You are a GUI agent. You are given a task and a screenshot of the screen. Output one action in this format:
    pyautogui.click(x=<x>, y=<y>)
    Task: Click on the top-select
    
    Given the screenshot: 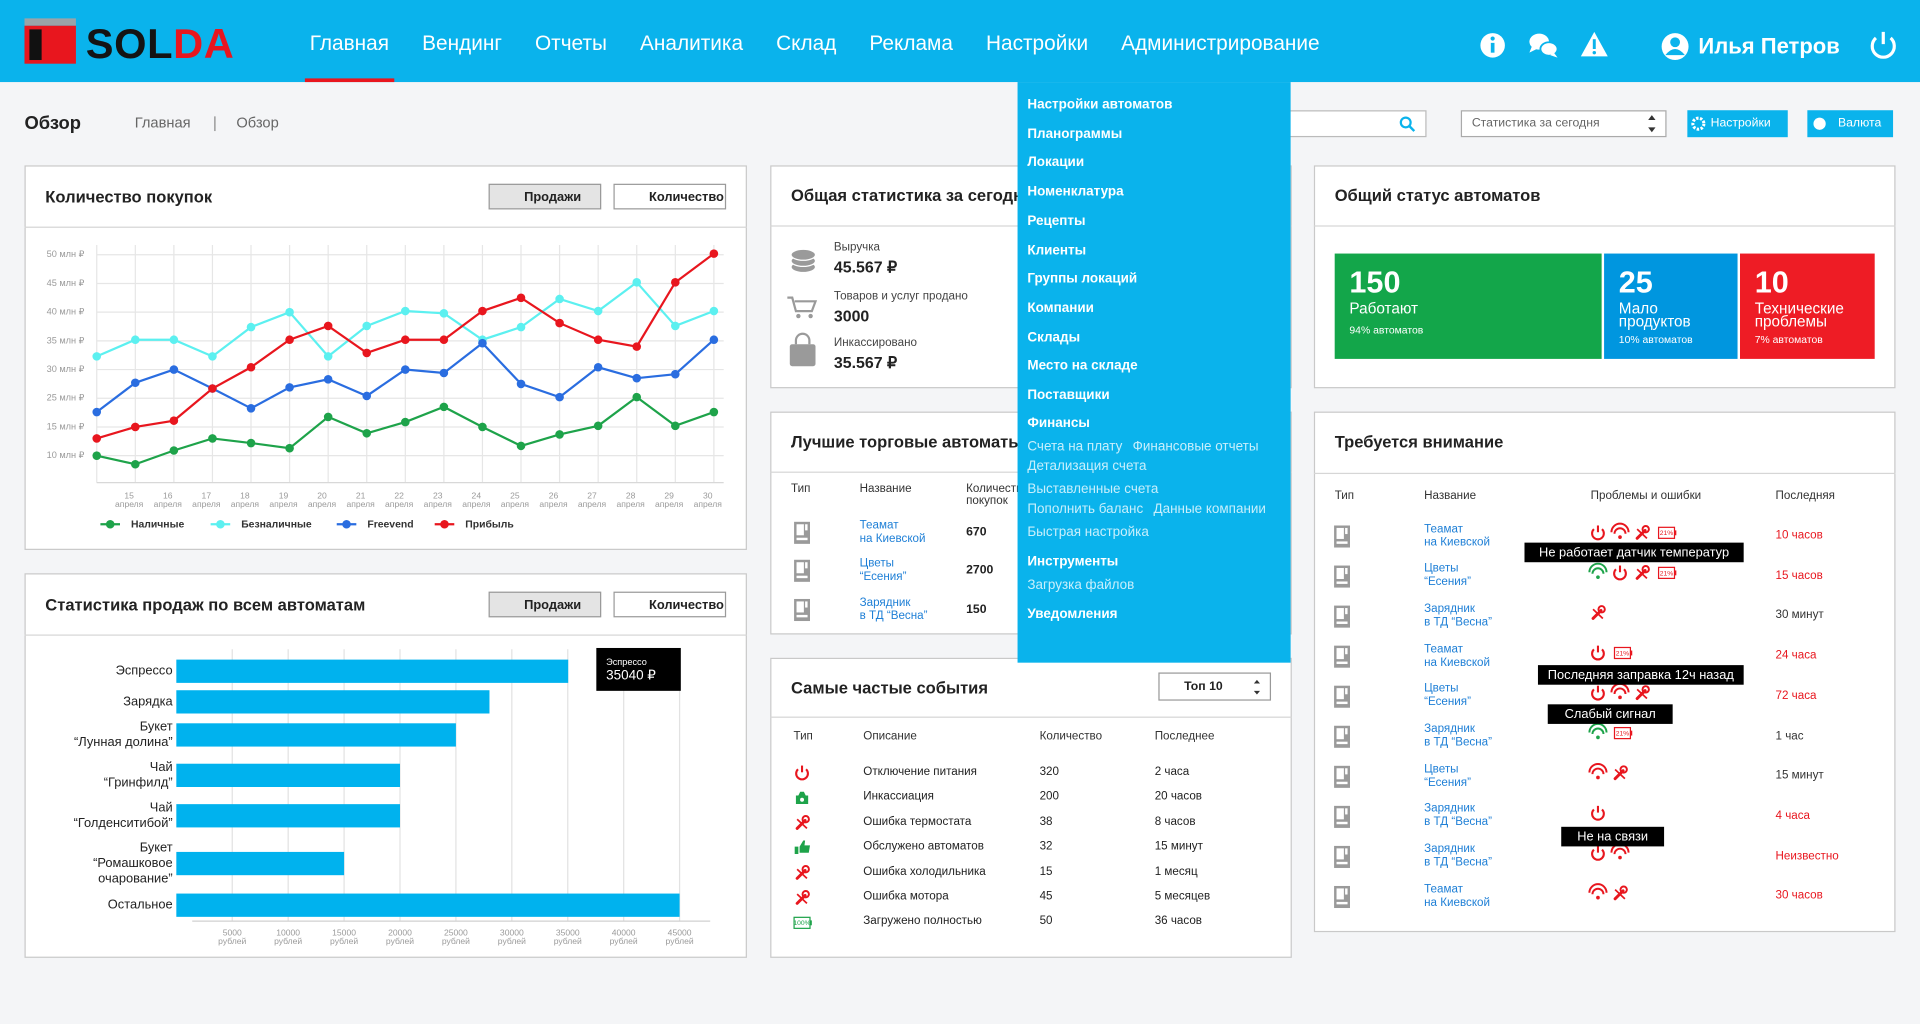 What is the action you would take?
    pyautogui.click(x=1215, y=686)
    